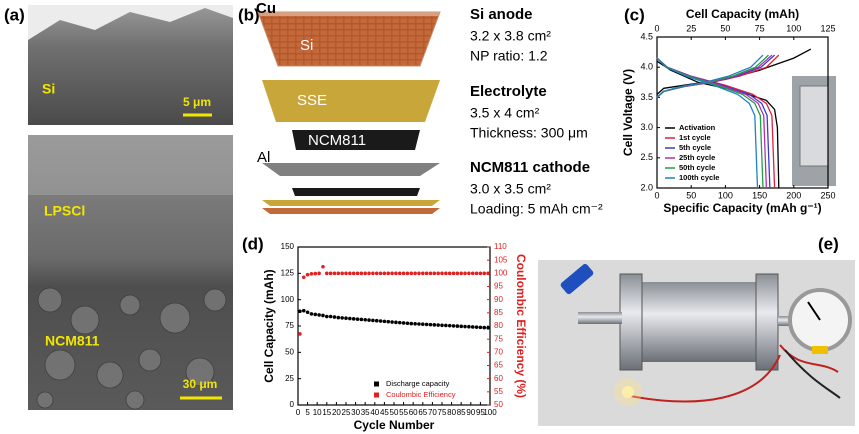 The height and width of the screenshot is (434, 859). I want to click on spec-line: Thickness: 300 μm, so click(529, 133).